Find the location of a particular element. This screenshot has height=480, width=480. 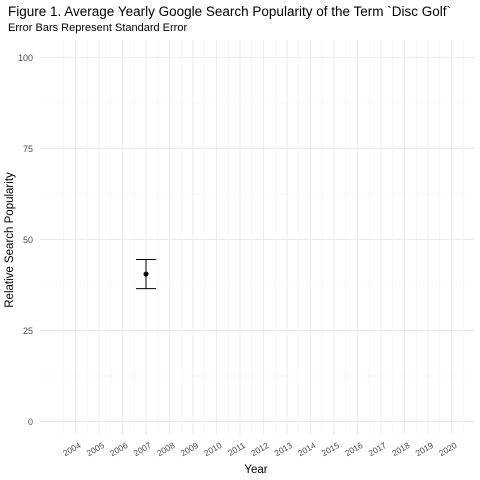

y-tick-label: 0 is located at coordinates (30, 422).